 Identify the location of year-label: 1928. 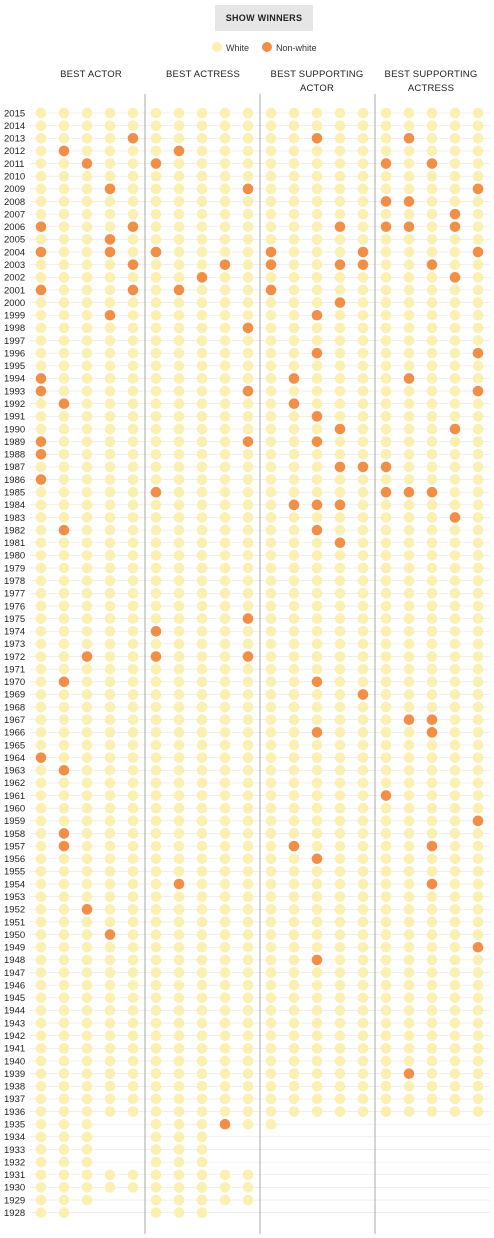
(14, 1213).